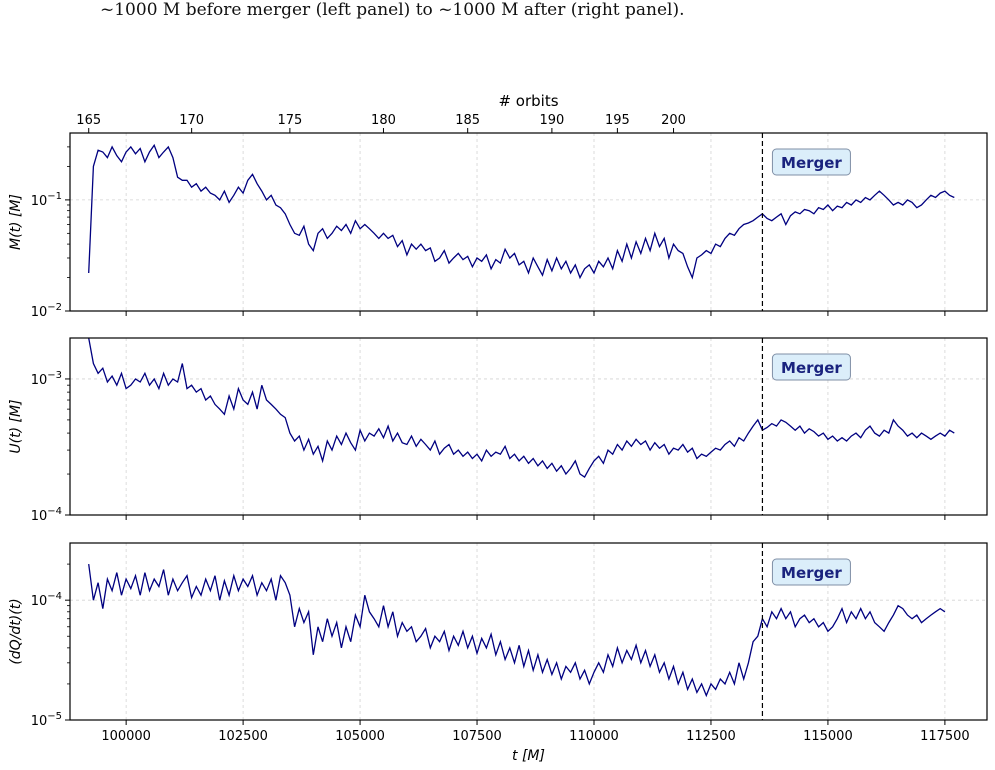  Describe the element at coordinates (126, 736) in the screenshot. I see `x-tick-label: 100000` at that location.